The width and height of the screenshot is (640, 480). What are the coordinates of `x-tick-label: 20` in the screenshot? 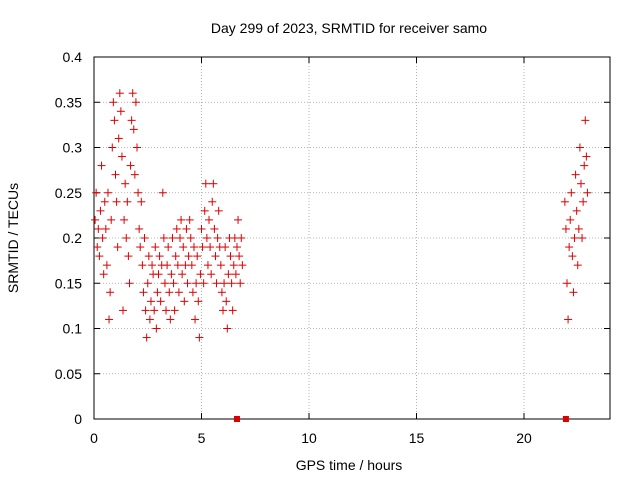 It's located at (524, 438).